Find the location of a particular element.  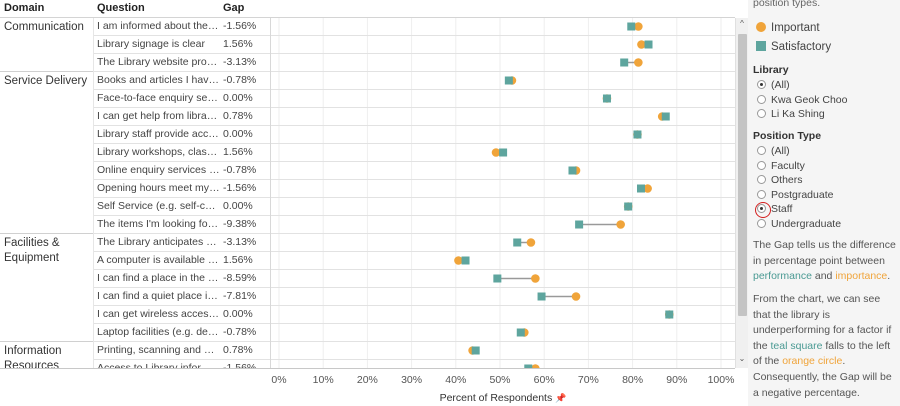

gap-value: -8.59% is located at coordinates (240, 278).